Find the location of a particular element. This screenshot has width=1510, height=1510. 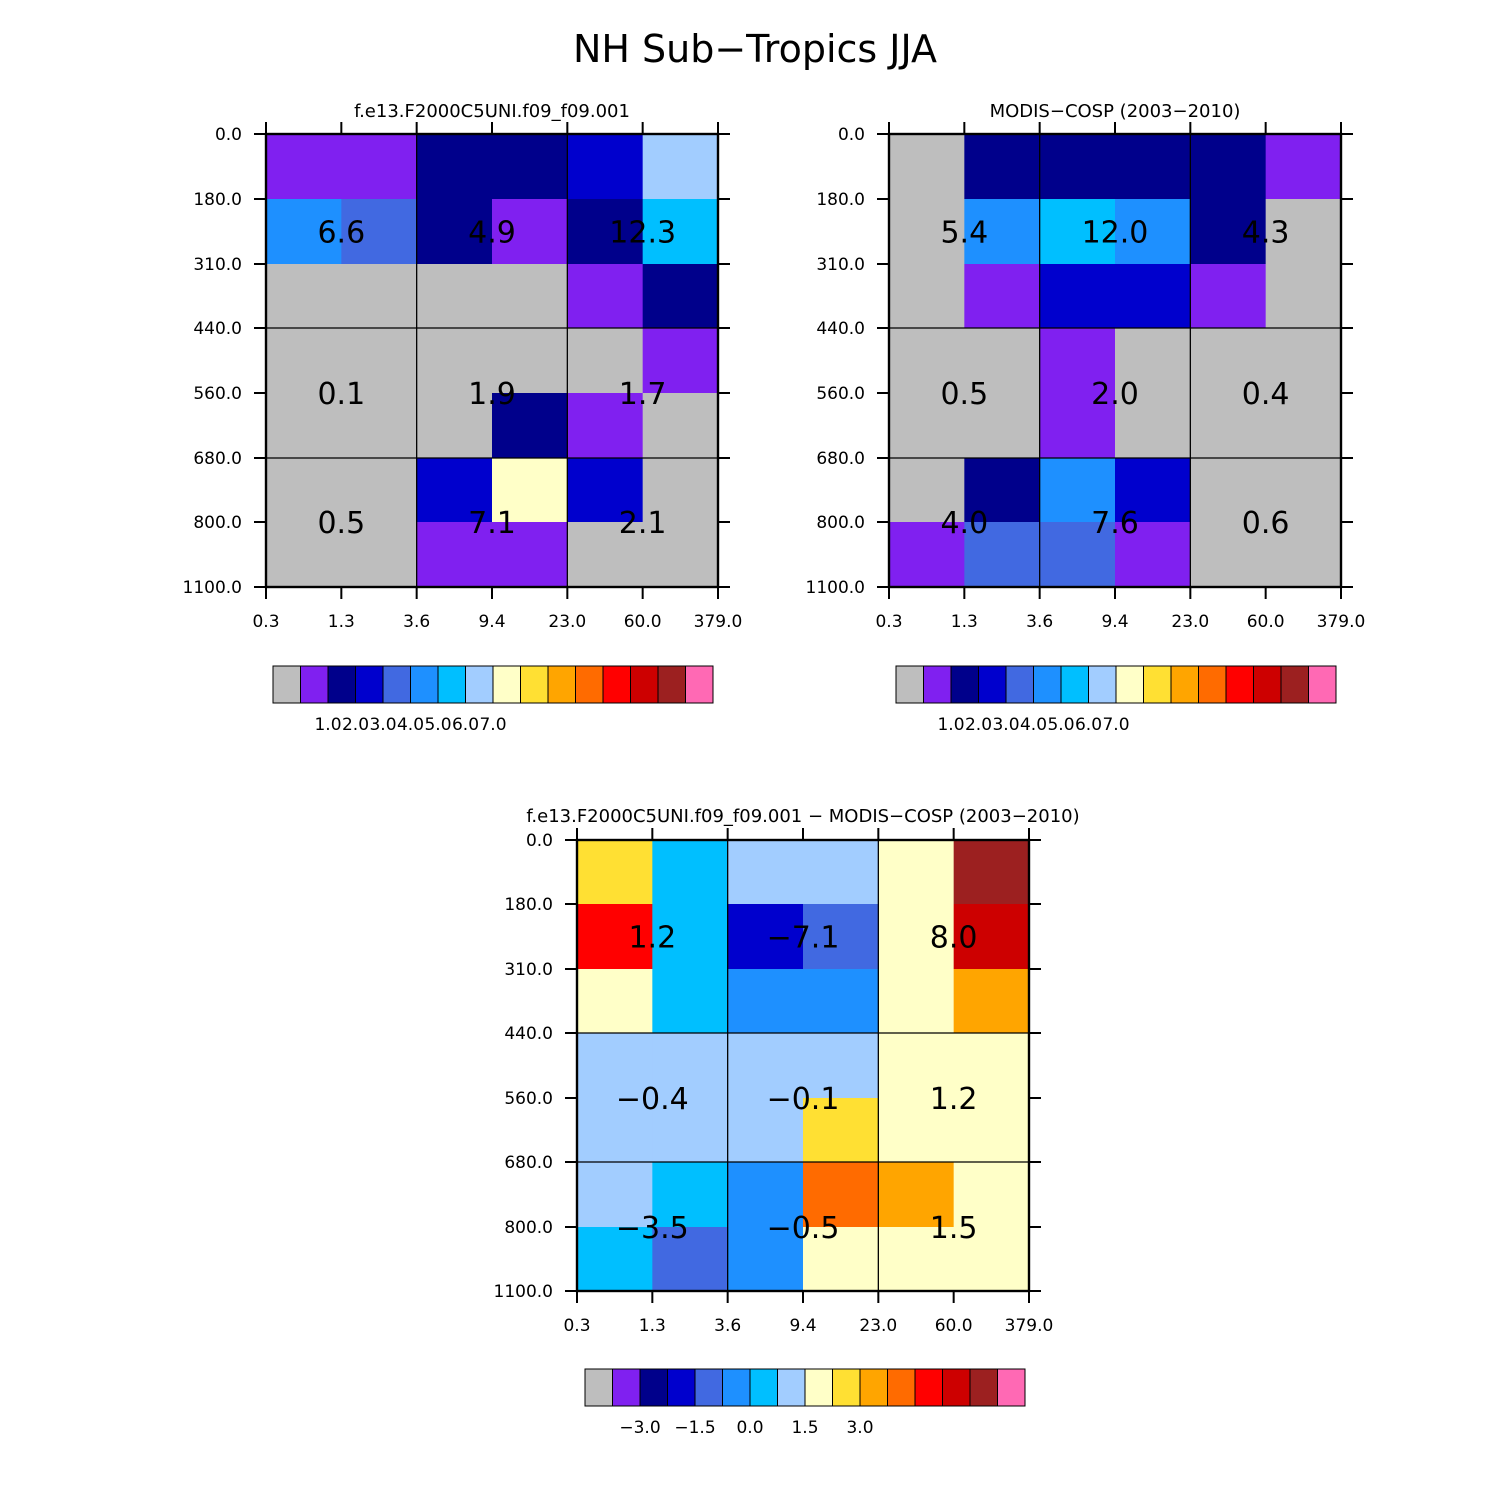

cell-value-label: 1.7 is located at coordinates (643, 394).